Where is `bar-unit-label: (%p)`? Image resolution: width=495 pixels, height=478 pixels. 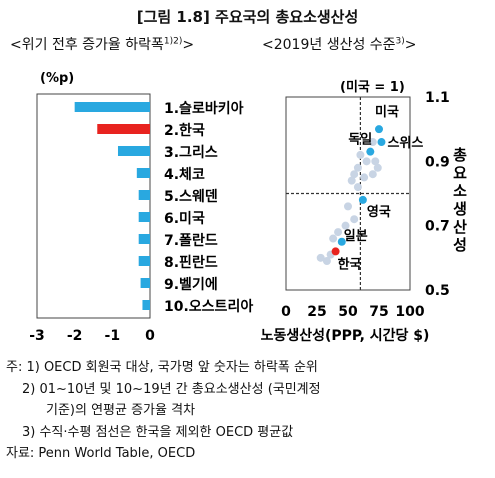 bar-unit-label: (%p) is located at coordinates (57, 78).